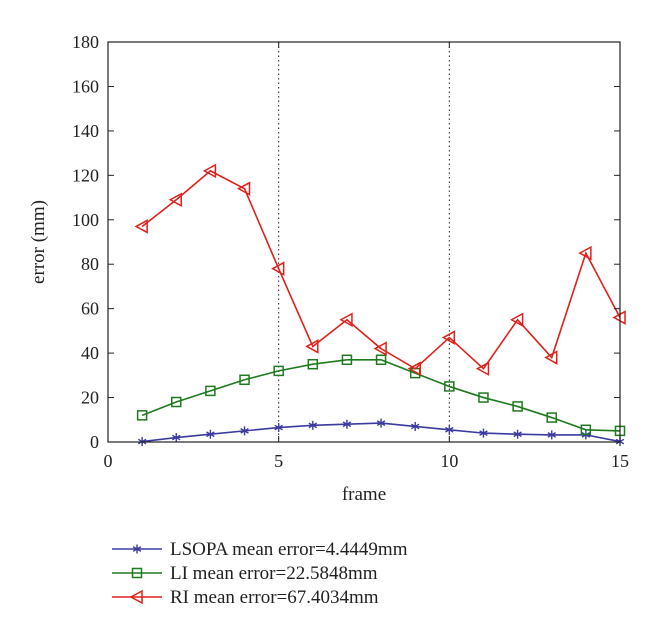 Image resolution: width=660 pixels, height=634 pixels. Describe the element at coordinates (90, 353) in the screenshot. I see `y-tick-label-40: 40` at that location.